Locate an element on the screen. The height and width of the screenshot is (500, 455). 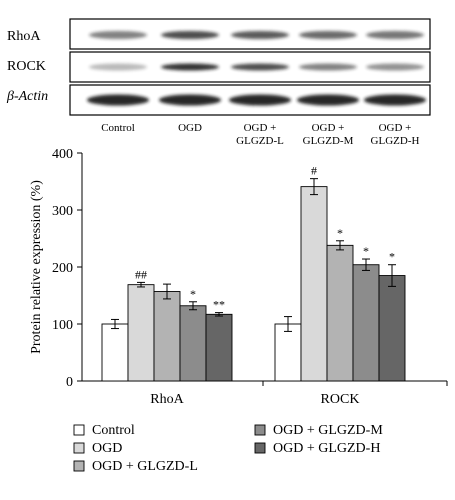
legend-label-4: OGD + GLGZD-M is located at coordinates (328, 430).